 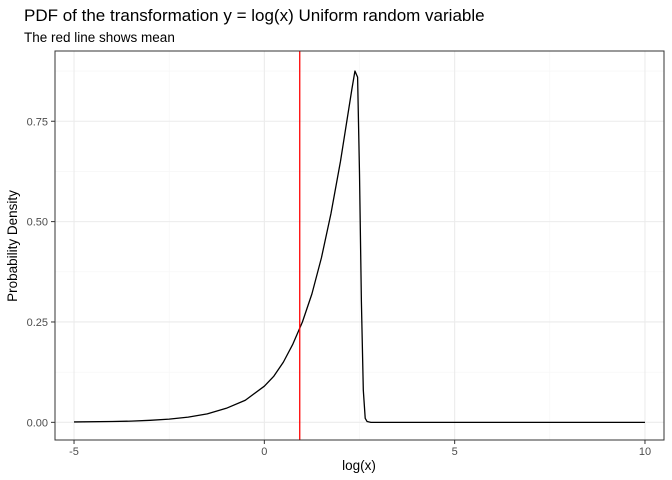 I want to click on x-tick-label: -5, so click(x=74, y=452).